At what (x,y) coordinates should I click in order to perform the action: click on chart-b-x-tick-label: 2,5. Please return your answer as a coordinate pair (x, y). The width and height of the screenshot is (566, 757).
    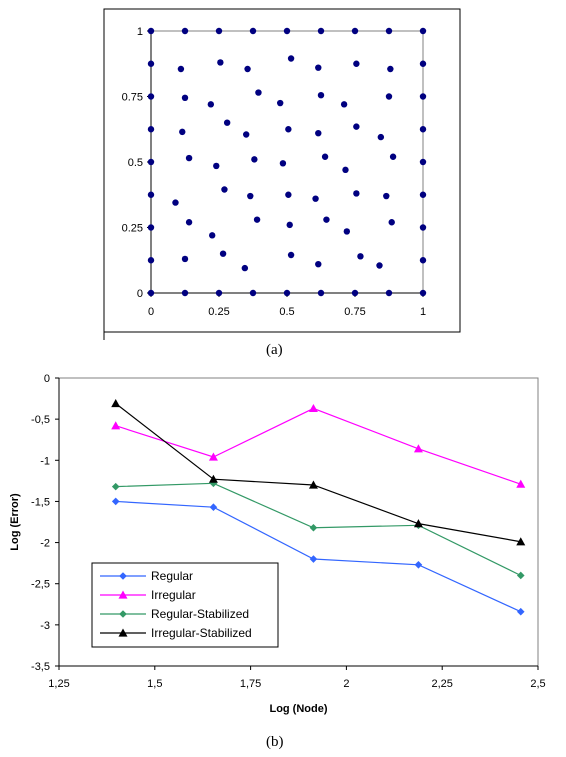
    Looking at the image, I should click on (537, 684).